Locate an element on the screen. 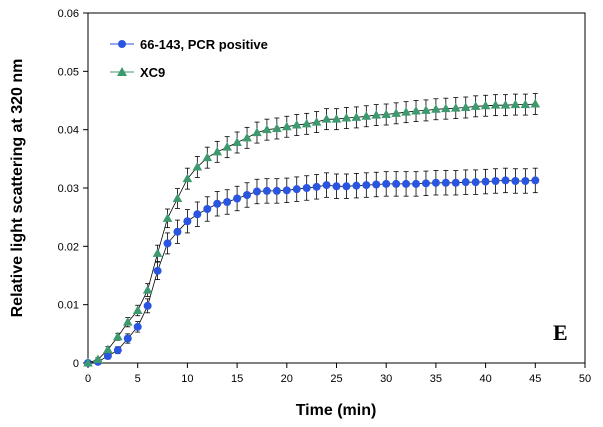 The width and height of the screenshot is (603, 427). y-tick-label: 0.04 is located at coordinates (68, 131).